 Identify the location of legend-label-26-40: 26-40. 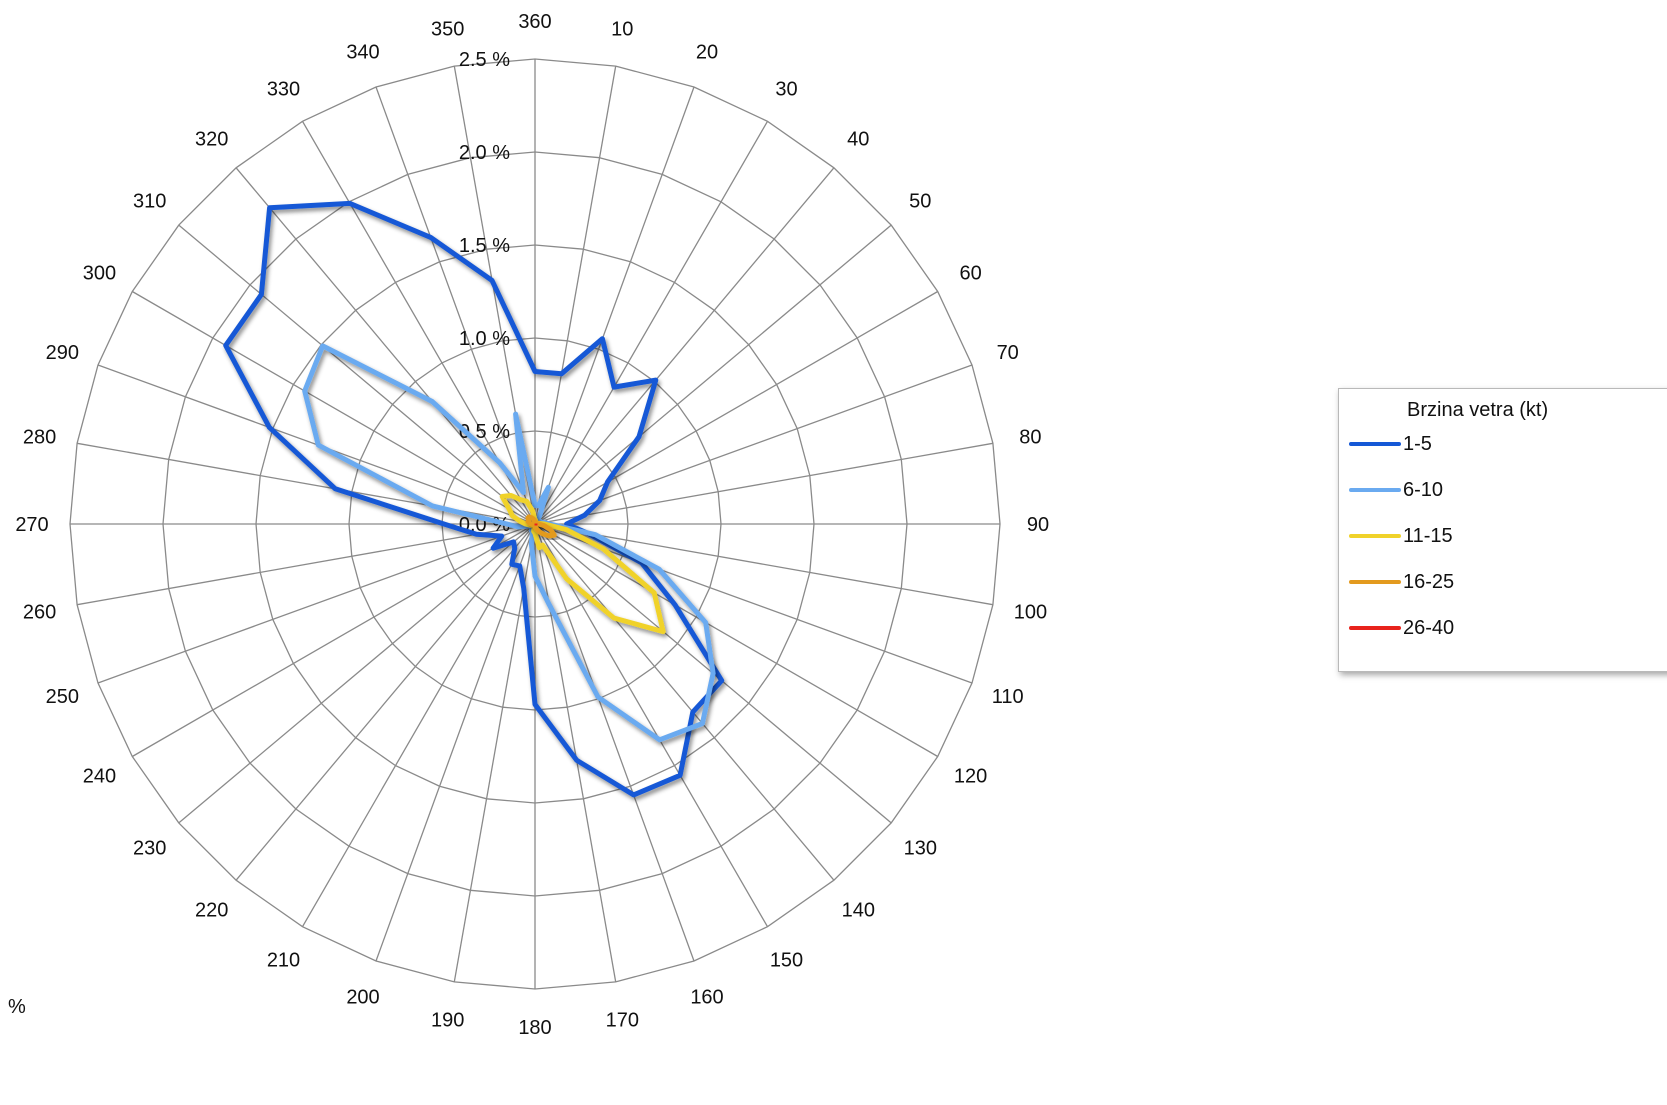
(1429, 627).